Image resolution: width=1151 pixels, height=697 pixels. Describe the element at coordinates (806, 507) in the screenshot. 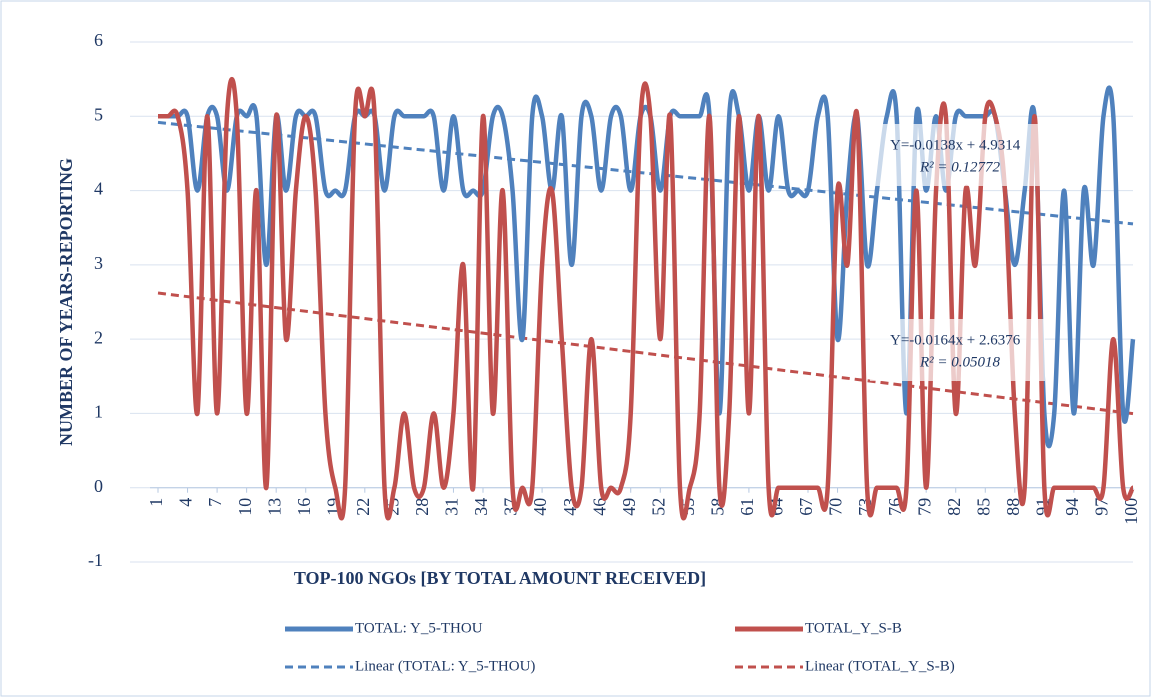

I see `x-tick-label: 67` at that location.